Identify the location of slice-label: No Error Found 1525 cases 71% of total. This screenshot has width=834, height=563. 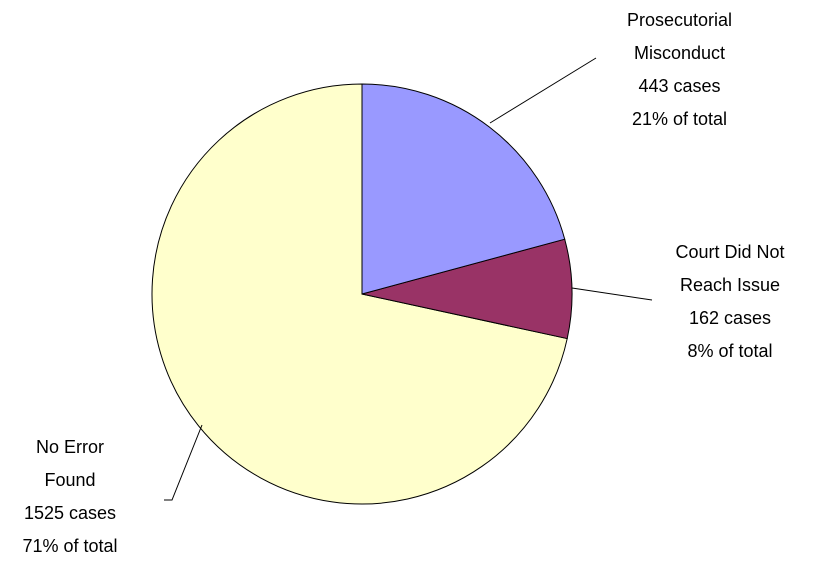
(70, 497).